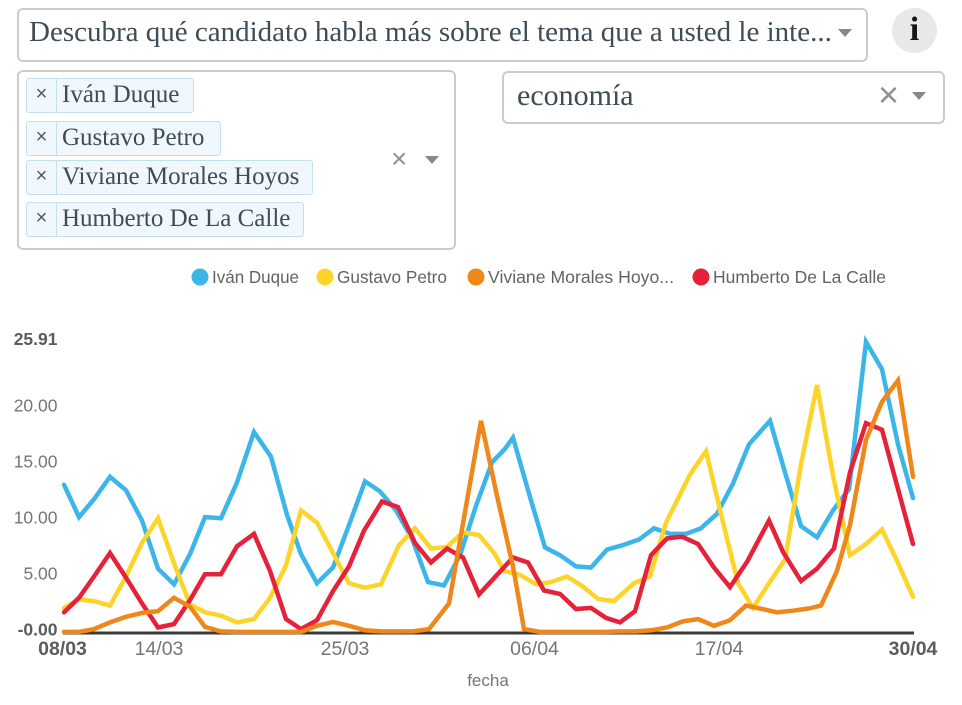 The width and height of the screenshot is (962, 705). Describe the element at coordinates (345, 649) in the screenshot. I see `svg-text: 25/03` at that location.